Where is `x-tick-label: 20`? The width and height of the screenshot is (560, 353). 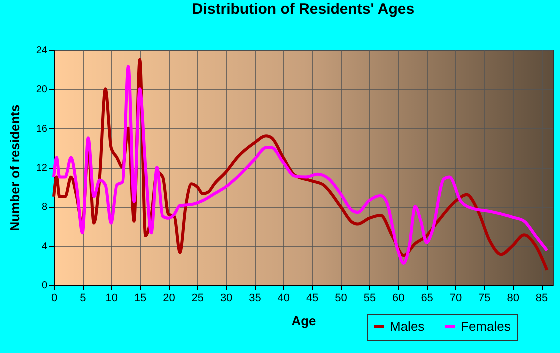 x-tick-label: 20 is located at coordinates (169, 298).